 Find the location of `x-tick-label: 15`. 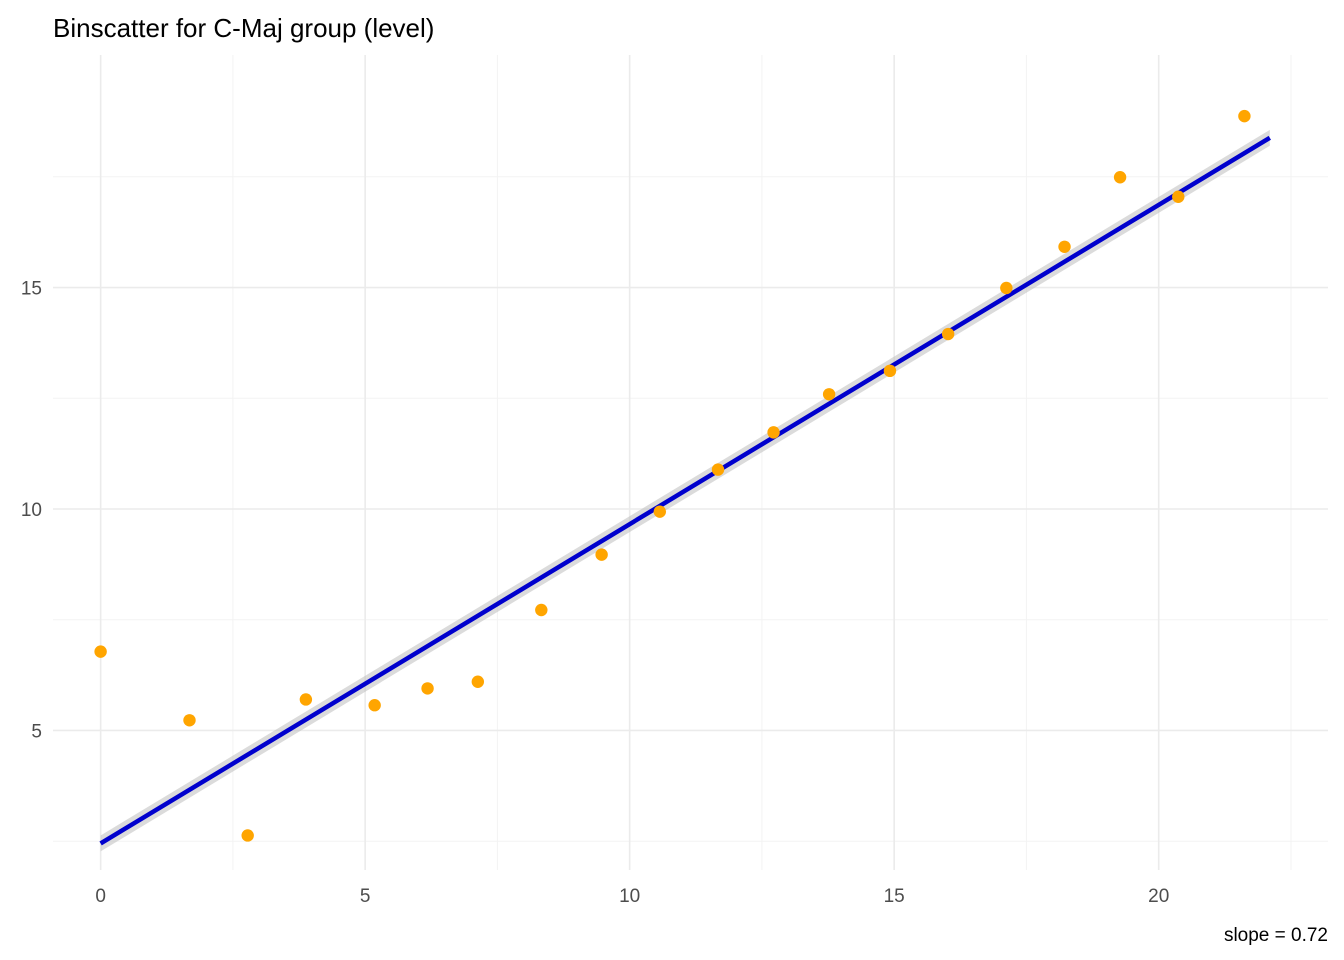

x-tick-label: 15 is located at coordinates (894, 896).